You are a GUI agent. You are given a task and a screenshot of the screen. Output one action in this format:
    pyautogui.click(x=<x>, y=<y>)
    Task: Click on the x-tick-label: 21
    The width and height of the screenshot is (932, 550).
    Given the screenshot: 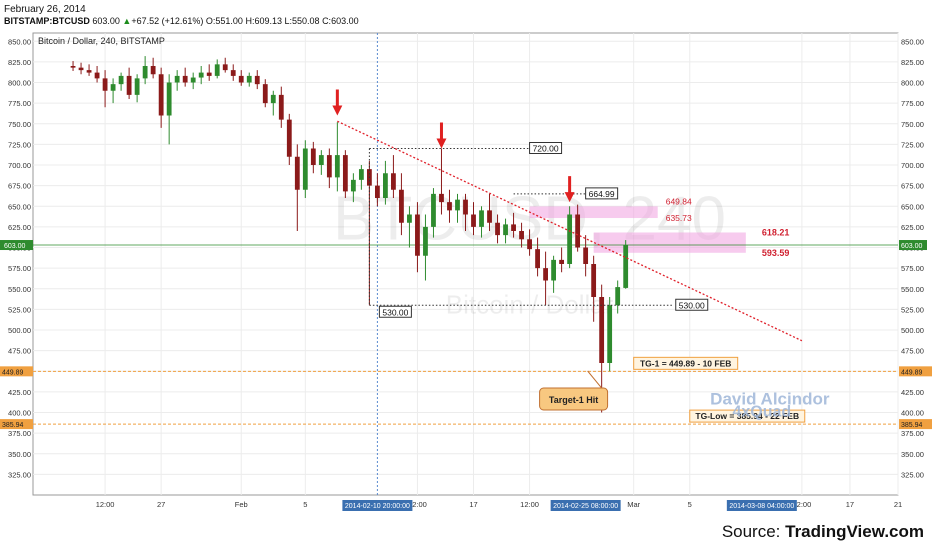 What is the action you would take?
    pyautogui.click(x=898, y=504)
    